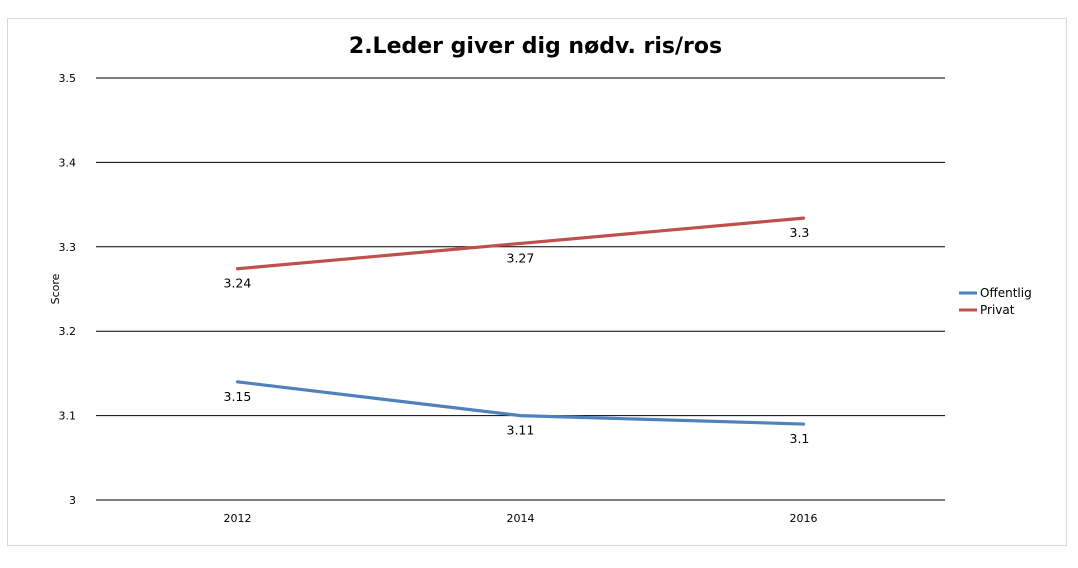 This screenshot has width=1078, height=568. I want to click on x-tick-label: 2012, so click(238, 518).